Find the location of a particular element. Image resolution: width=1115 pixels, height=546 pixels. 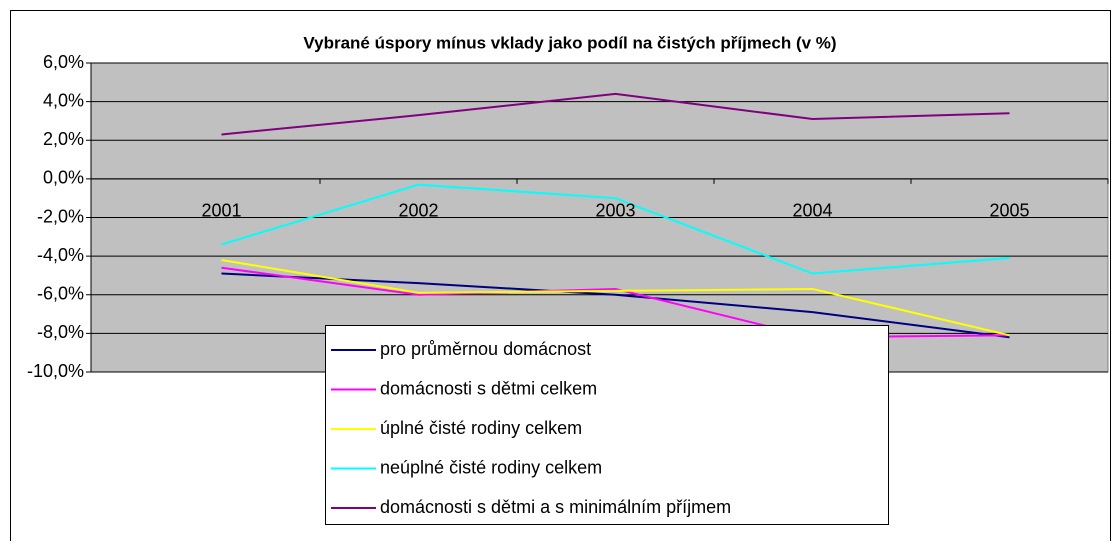

y-tick-label: -4,0% is located at coordinates (60, 255).